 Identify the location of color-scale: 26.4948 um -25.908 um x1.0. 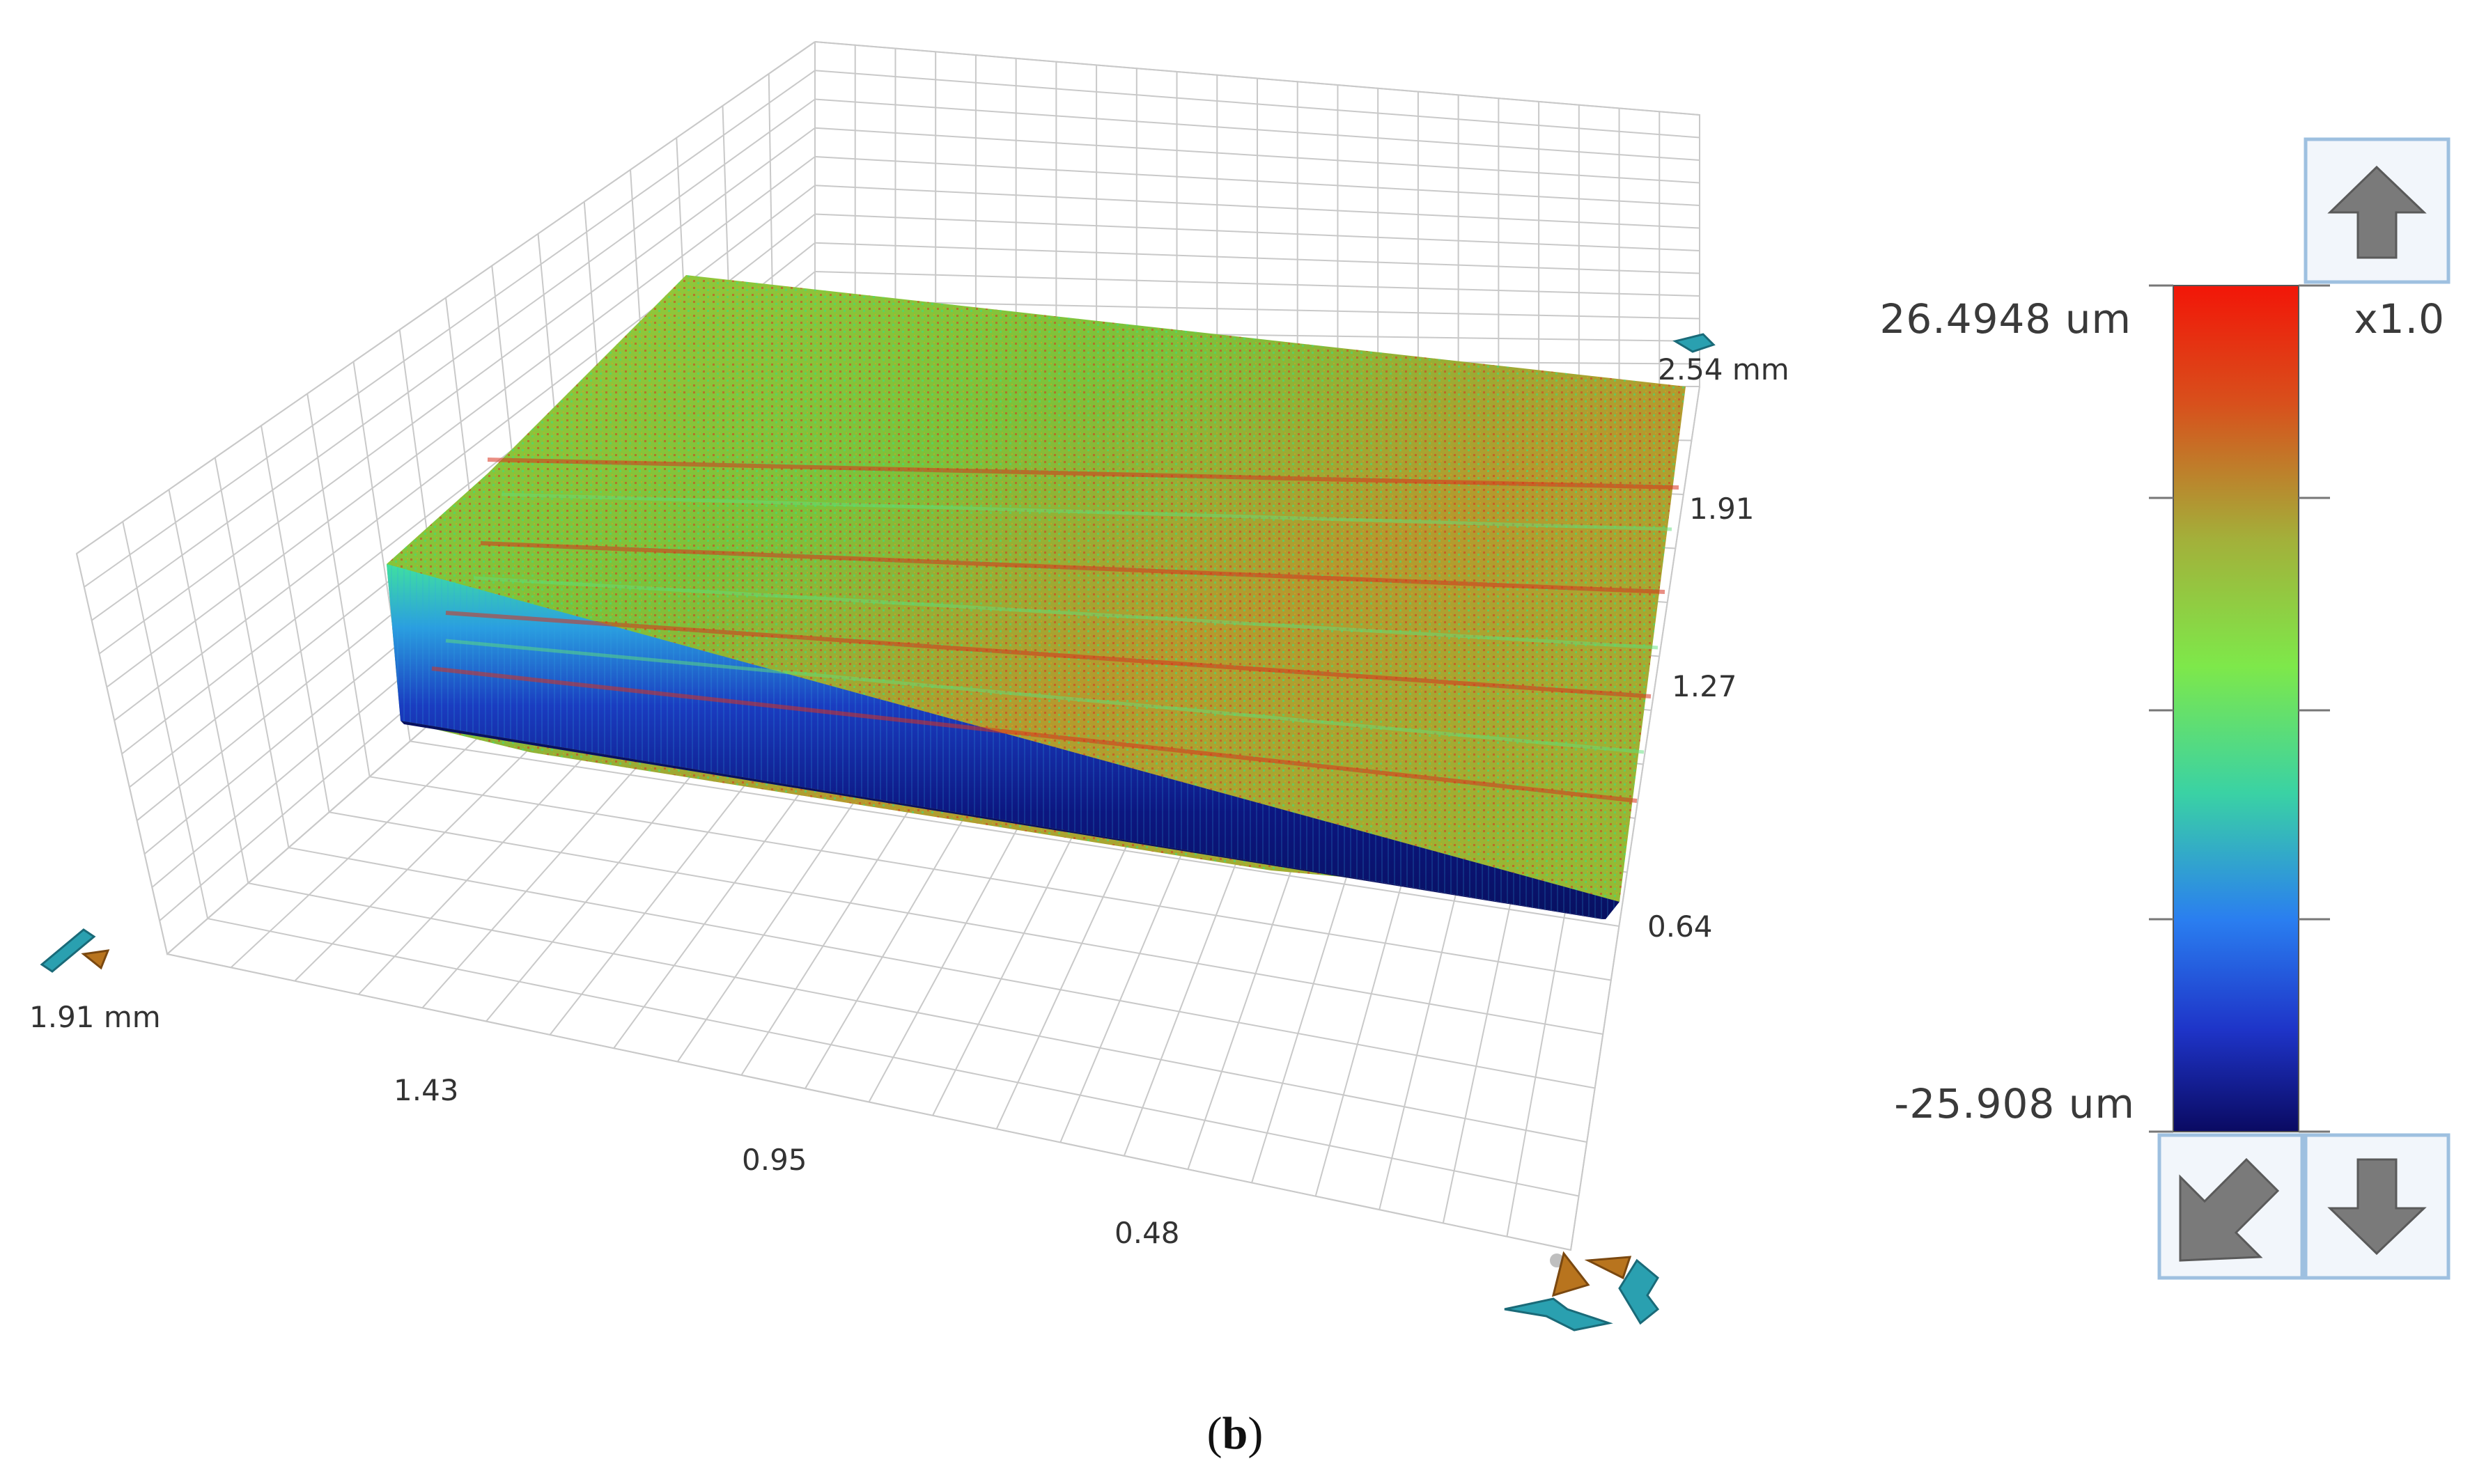
(2162, 708).